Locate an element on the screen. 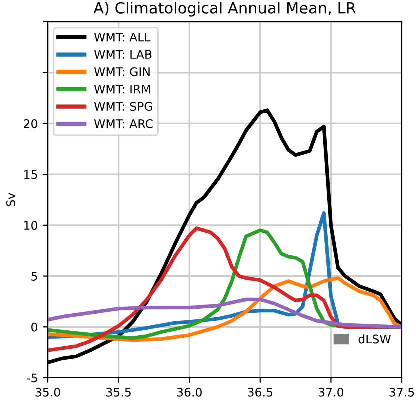  x-tick-label: 35.0 is located at coordinates (48, 392).